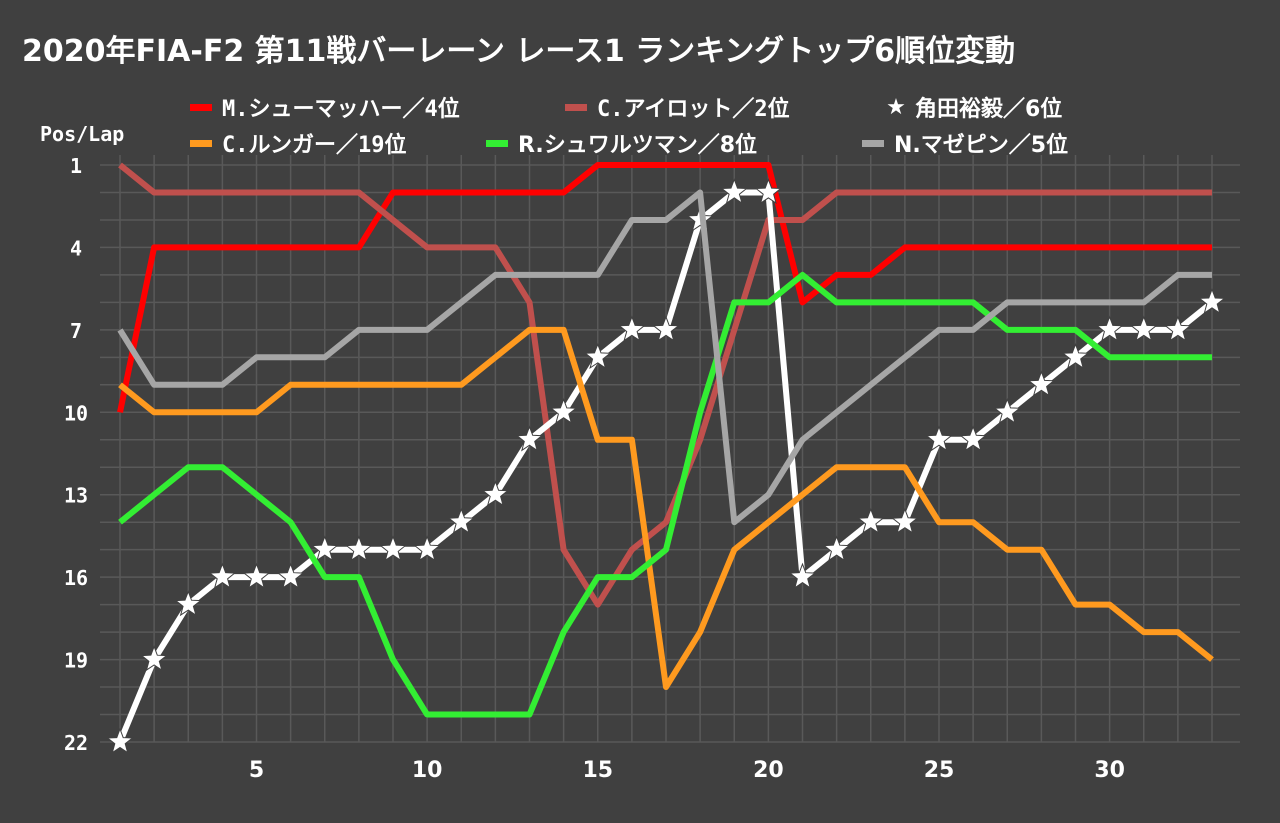  Describe the element at coordinates (76, 166) in the screenshot. I see `y-tick-label: 1` at that location.